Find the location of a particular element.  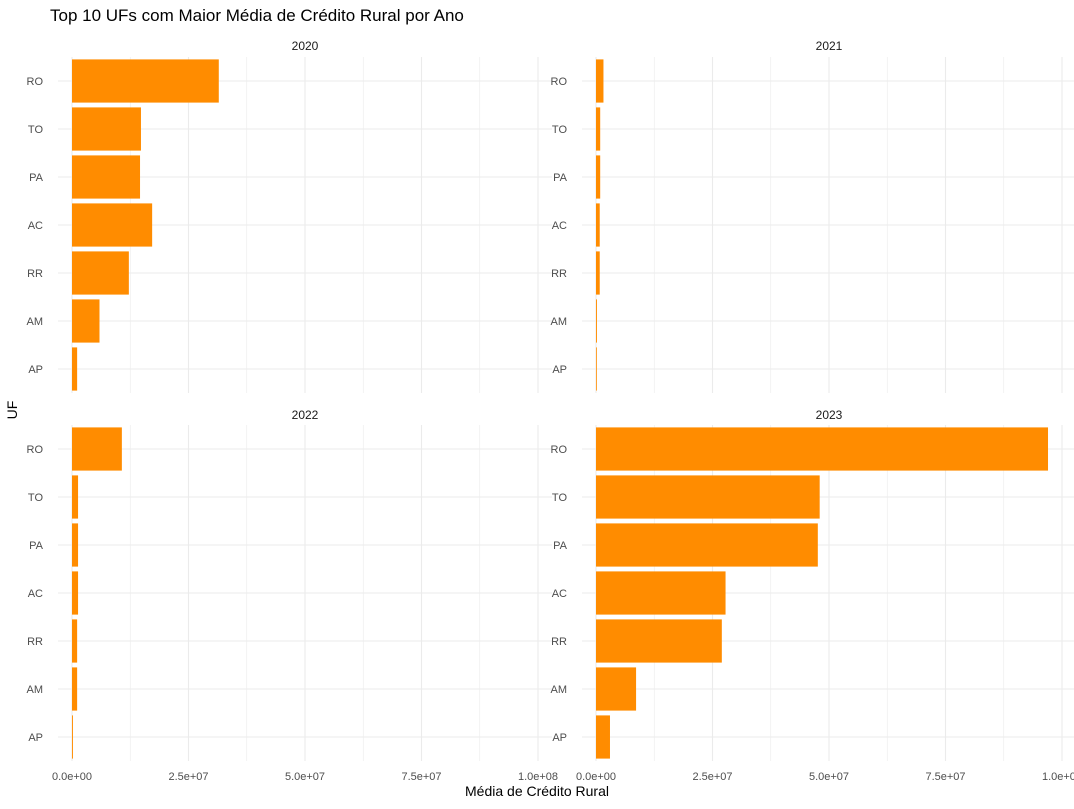

bar-2020-PA is located at coordinates (106, 177).